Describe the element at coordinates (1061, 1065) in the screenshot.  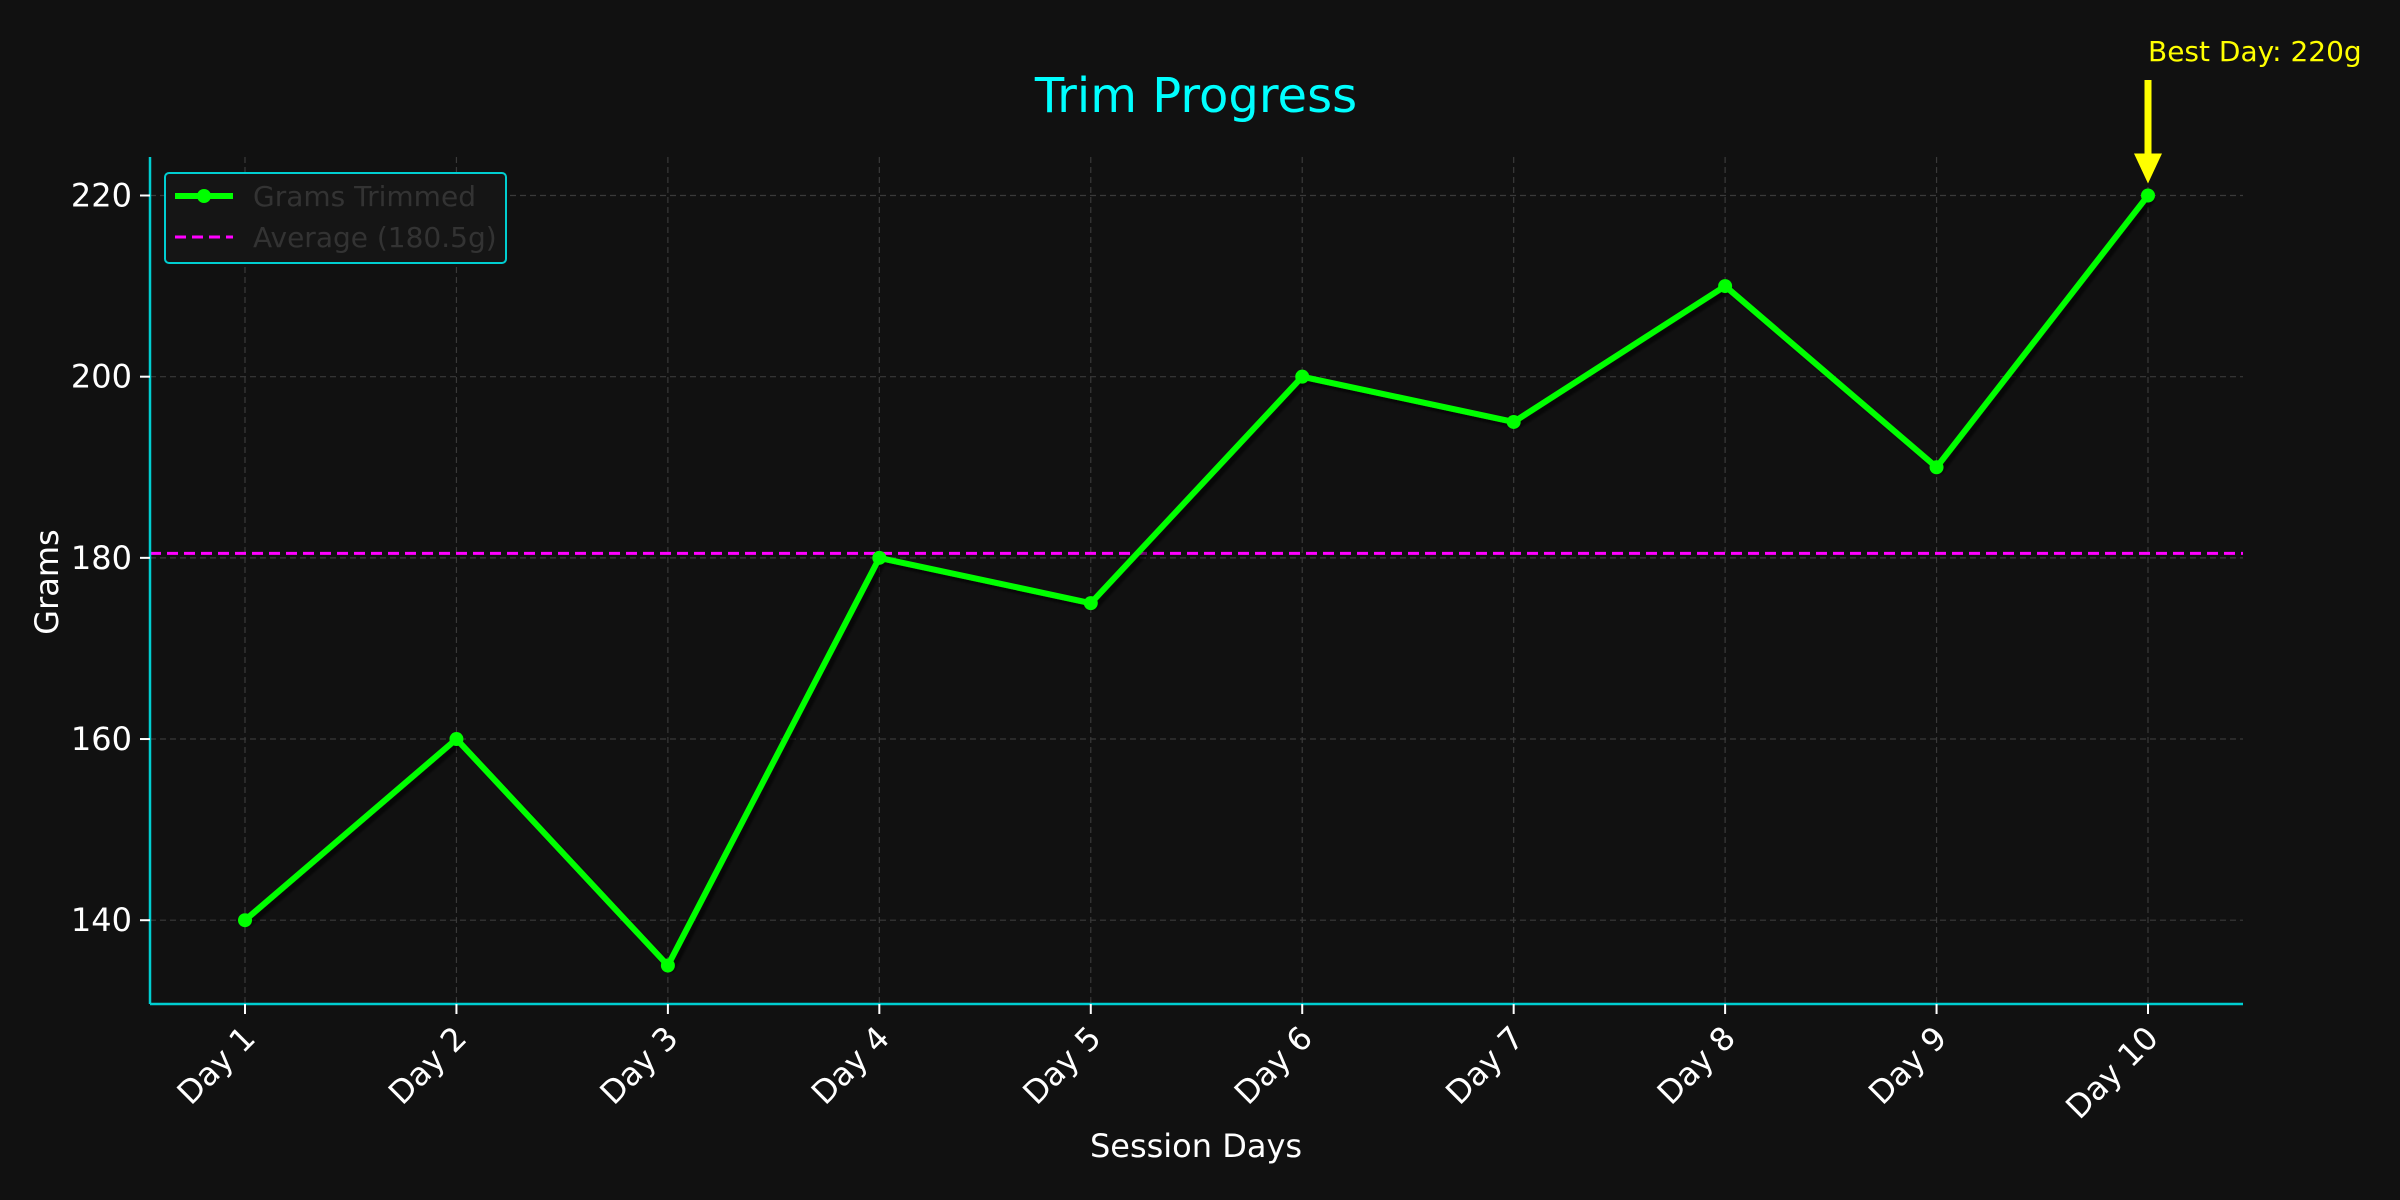
I see `x-tick-label: Day 5` at that location.